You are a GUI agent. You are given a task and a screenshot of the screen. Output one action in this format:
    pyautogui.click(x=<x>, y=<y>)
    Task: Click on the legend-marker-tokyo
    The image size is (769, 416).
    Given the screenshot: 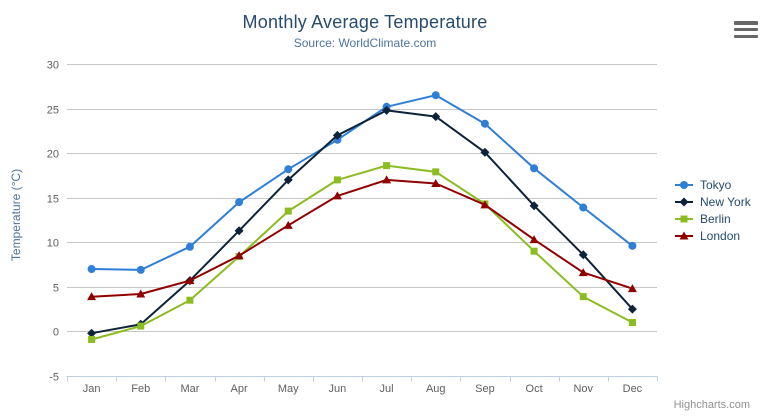 What is the action you would take?
    pyautogui.click(x=684, y=184)
    